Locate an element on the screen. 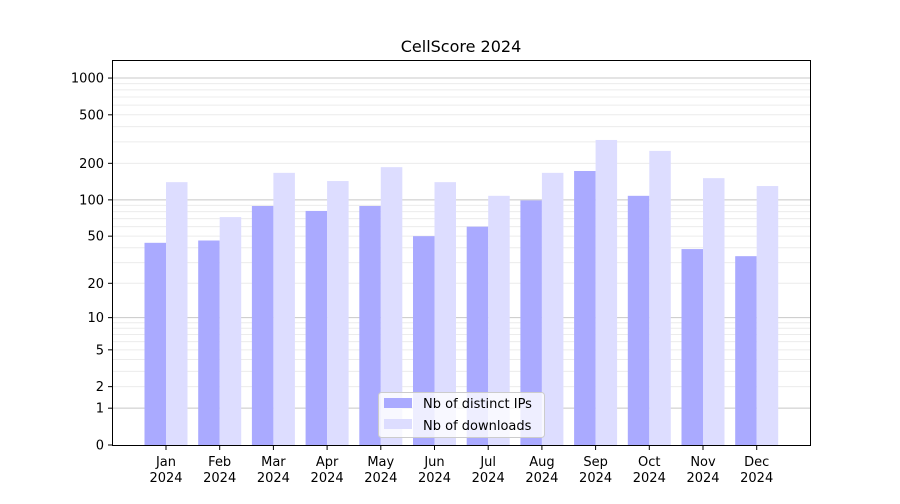  y-tick-label: 100 is located at coordinates (91, 200).